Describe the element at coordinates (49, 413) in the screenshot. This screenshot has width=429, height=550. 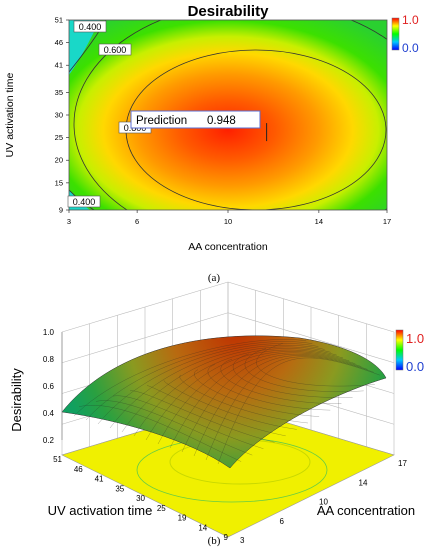
I see `z-tick-label: 0.4` at that location.